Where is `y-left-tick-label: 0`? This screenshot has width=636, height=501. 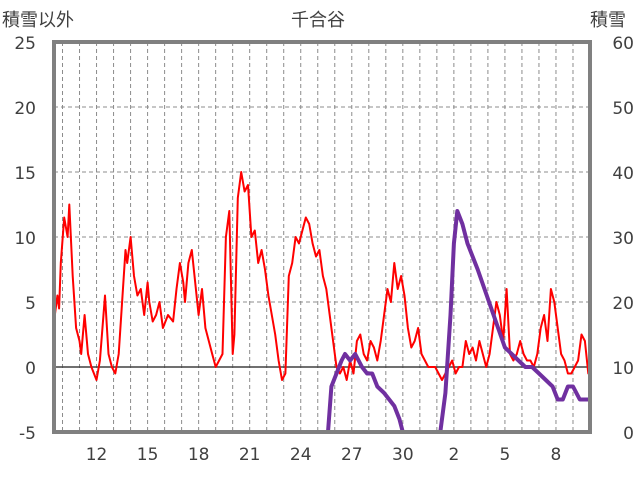
y-left-tick-label: 0 is located at coordinates (30, 369).